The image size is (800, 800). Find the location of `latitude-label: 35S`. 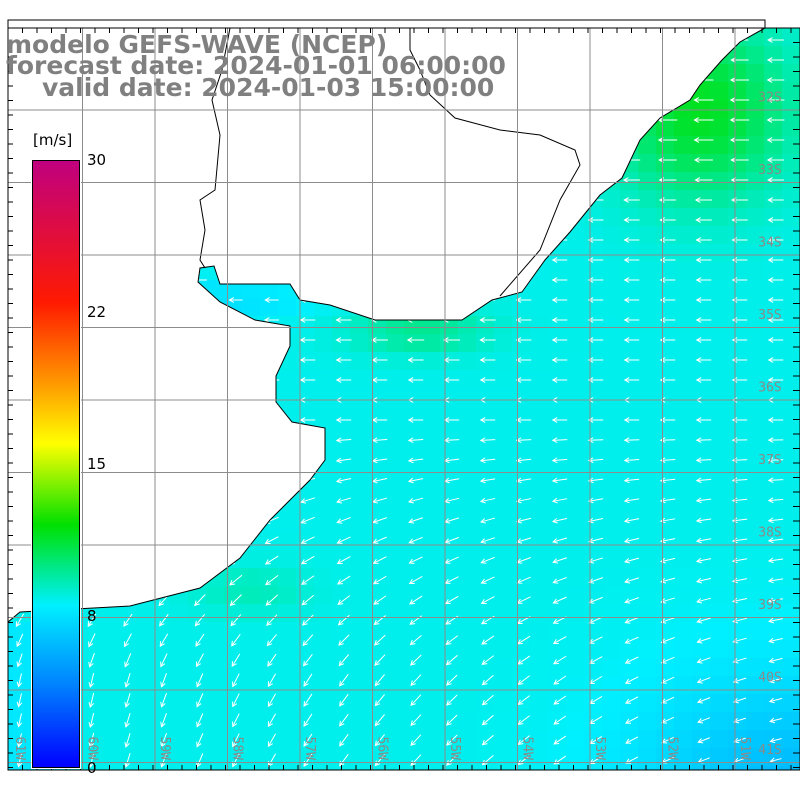

latitude-label: 35S is located at coordinates (769, 315).